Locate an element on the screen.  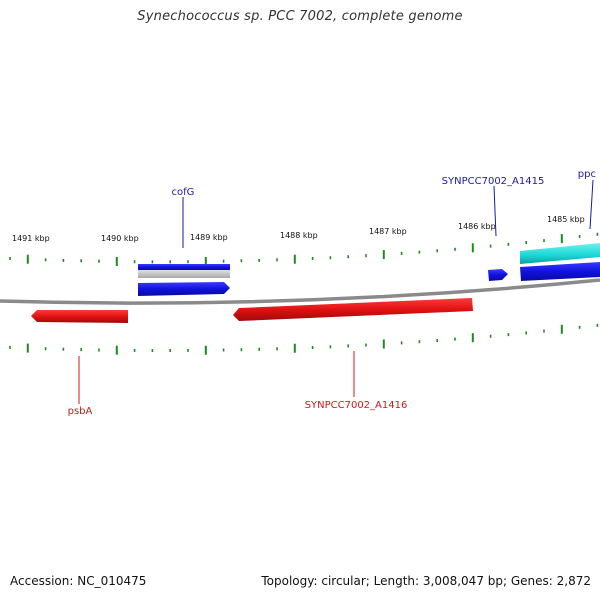
gene-ppc-rna-bar is located at coordinates (560, 253).